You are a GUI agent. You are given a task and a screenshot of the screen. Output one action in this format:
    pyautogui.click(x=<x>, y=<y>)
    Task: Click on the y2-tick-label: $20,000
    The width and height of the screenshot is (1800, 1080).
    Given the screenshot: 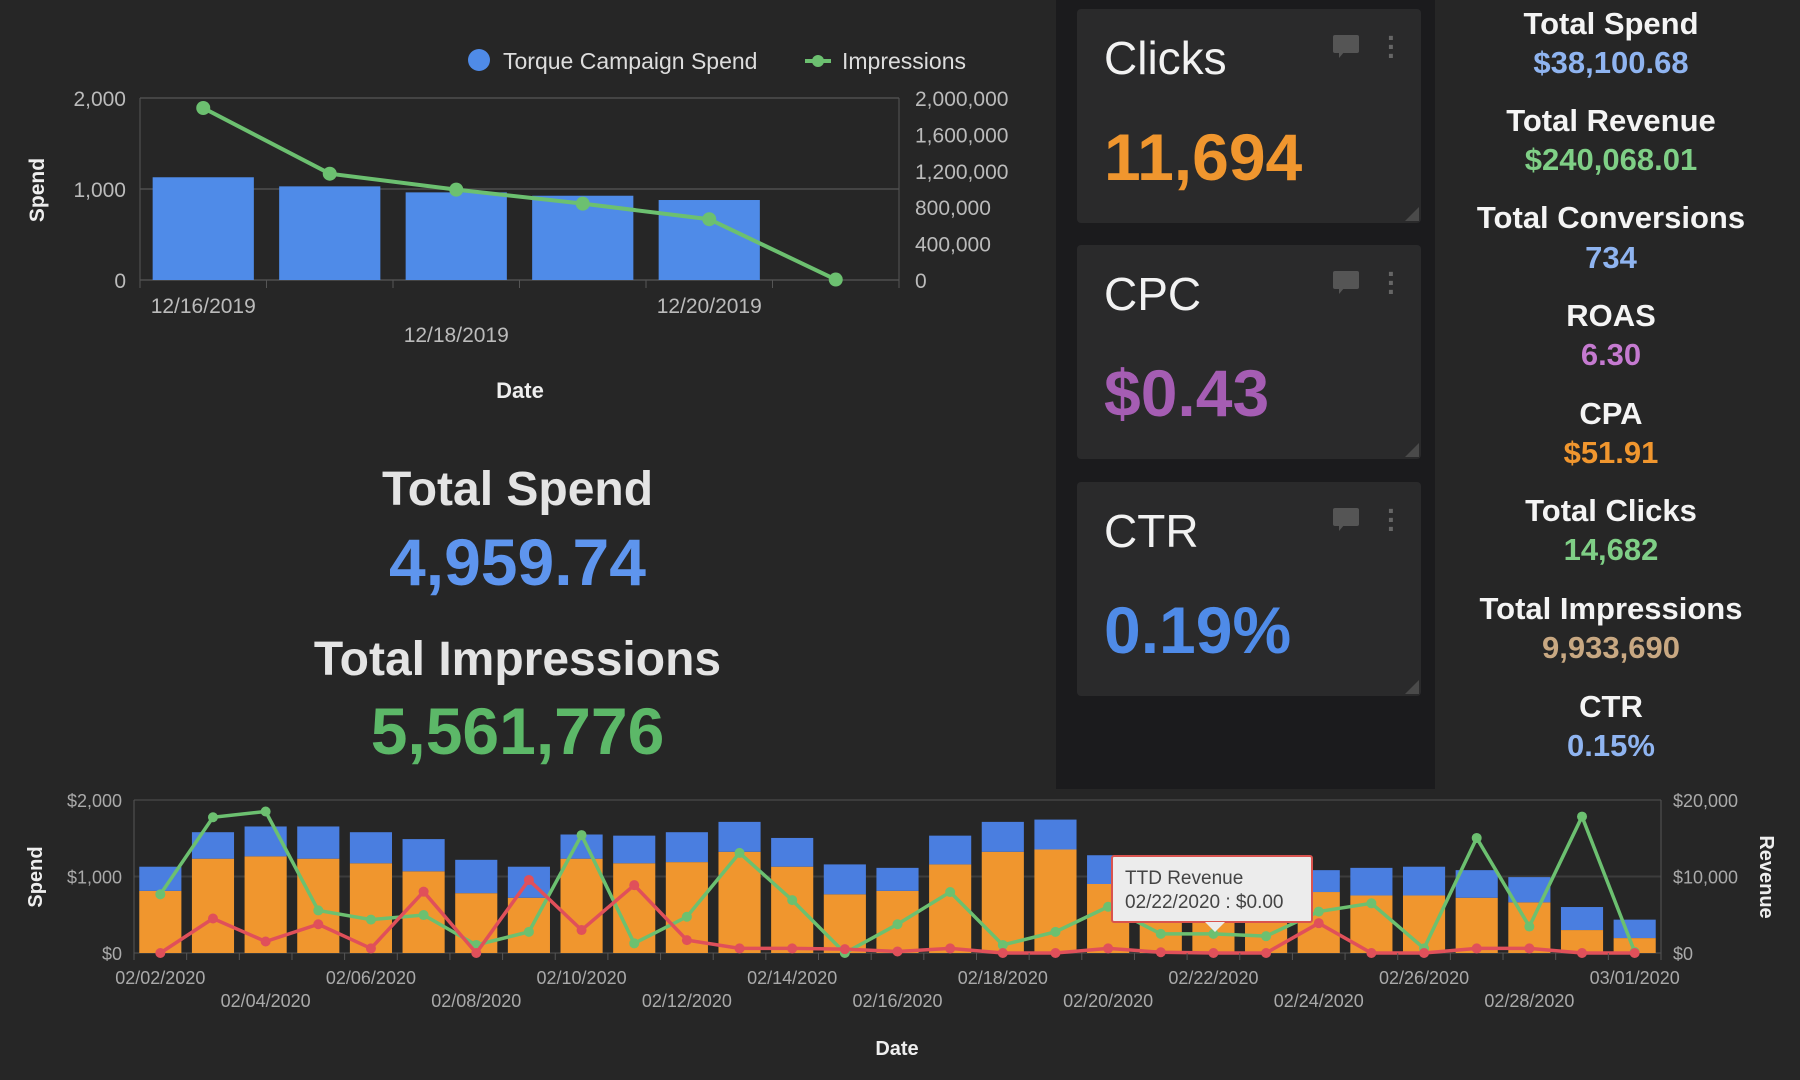 What is the action you would take?
    pyautogui.click(x=1705, y=801)
    